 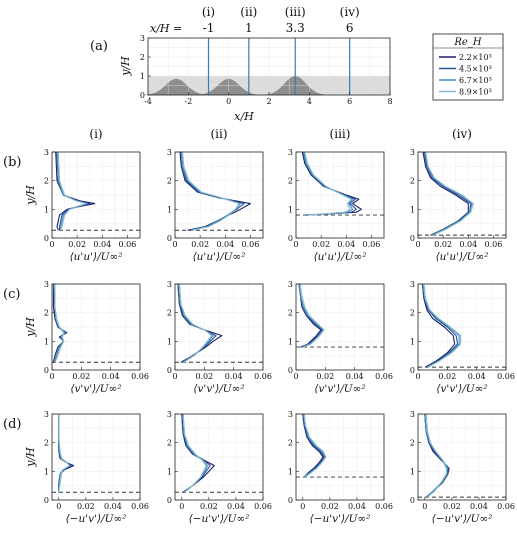 What do you see at coordinates (95, 134) in the screenshot?
I see `column-label: (i)` at bounding box center [95, 134].